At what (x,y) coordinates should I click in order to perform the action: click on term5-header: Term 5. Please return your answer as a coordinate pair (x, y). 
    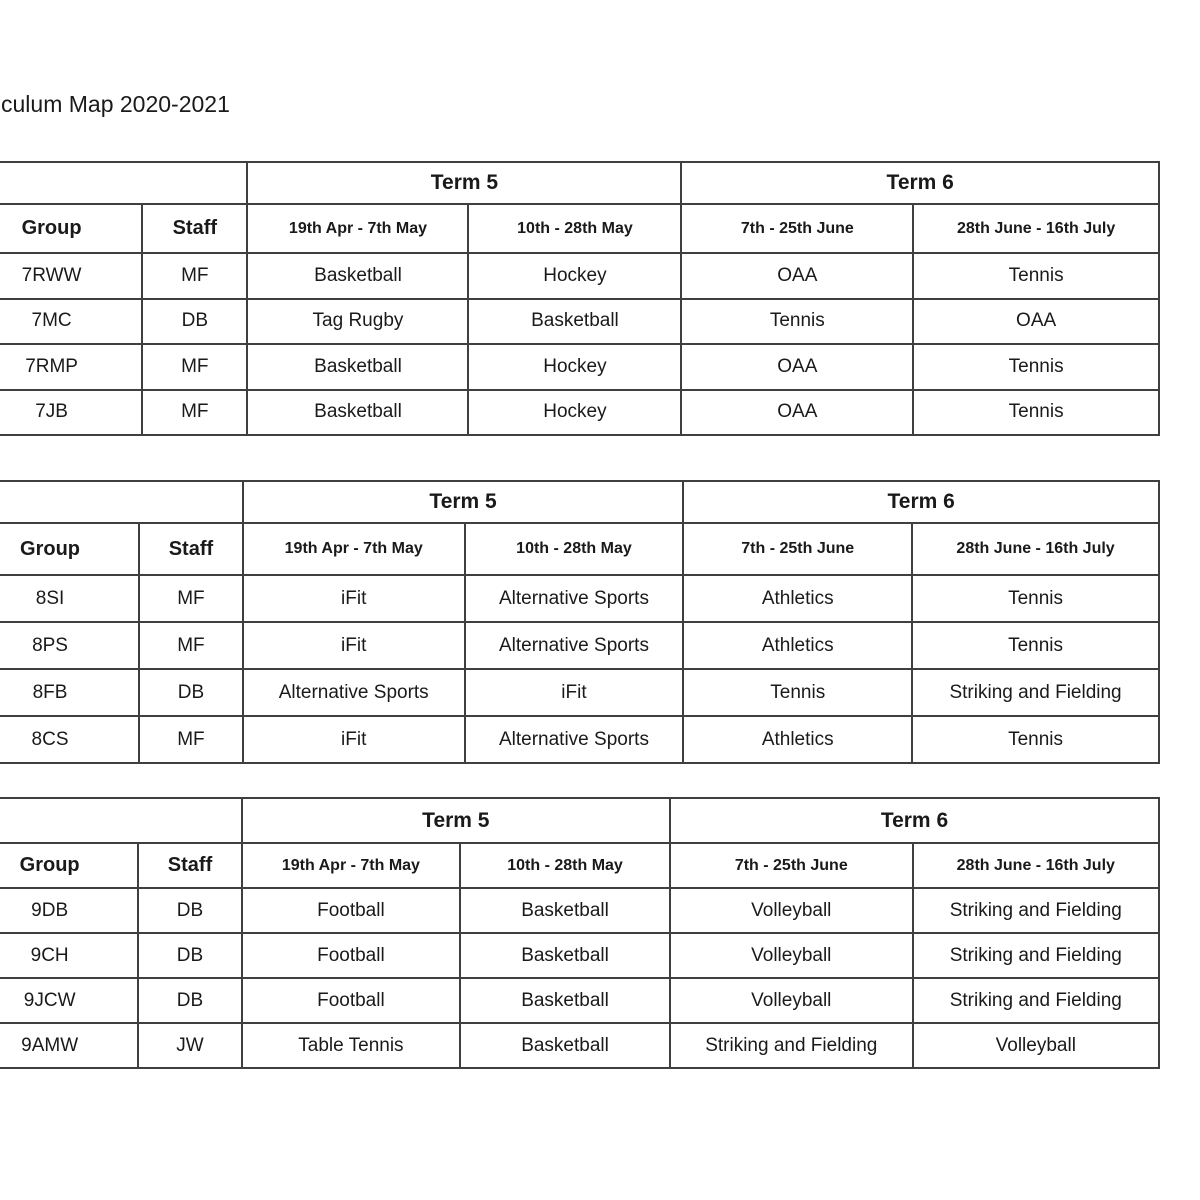
    Looking at the image, I should click on (464, 183).